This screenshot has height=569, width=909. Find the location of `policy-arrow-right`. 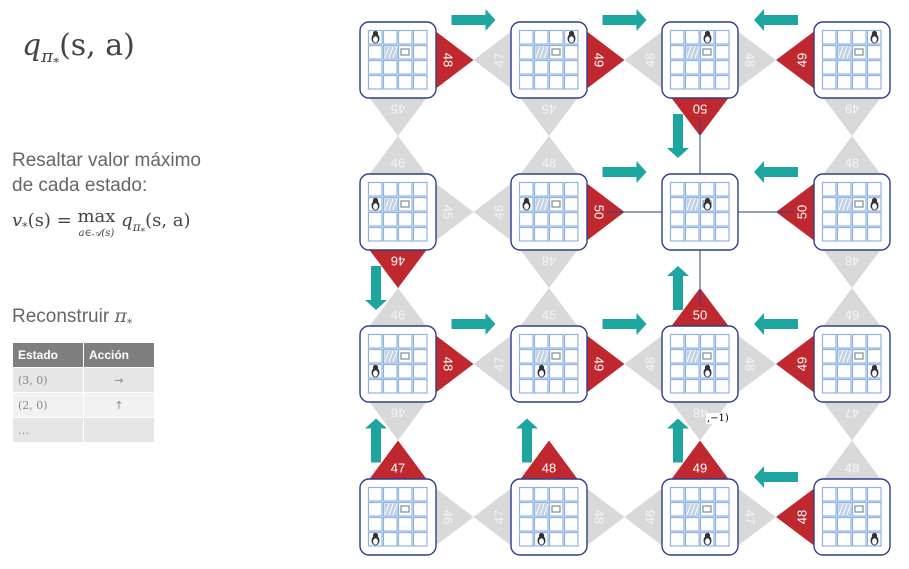

policy-arrow-right is located at coordinates (624, 324).